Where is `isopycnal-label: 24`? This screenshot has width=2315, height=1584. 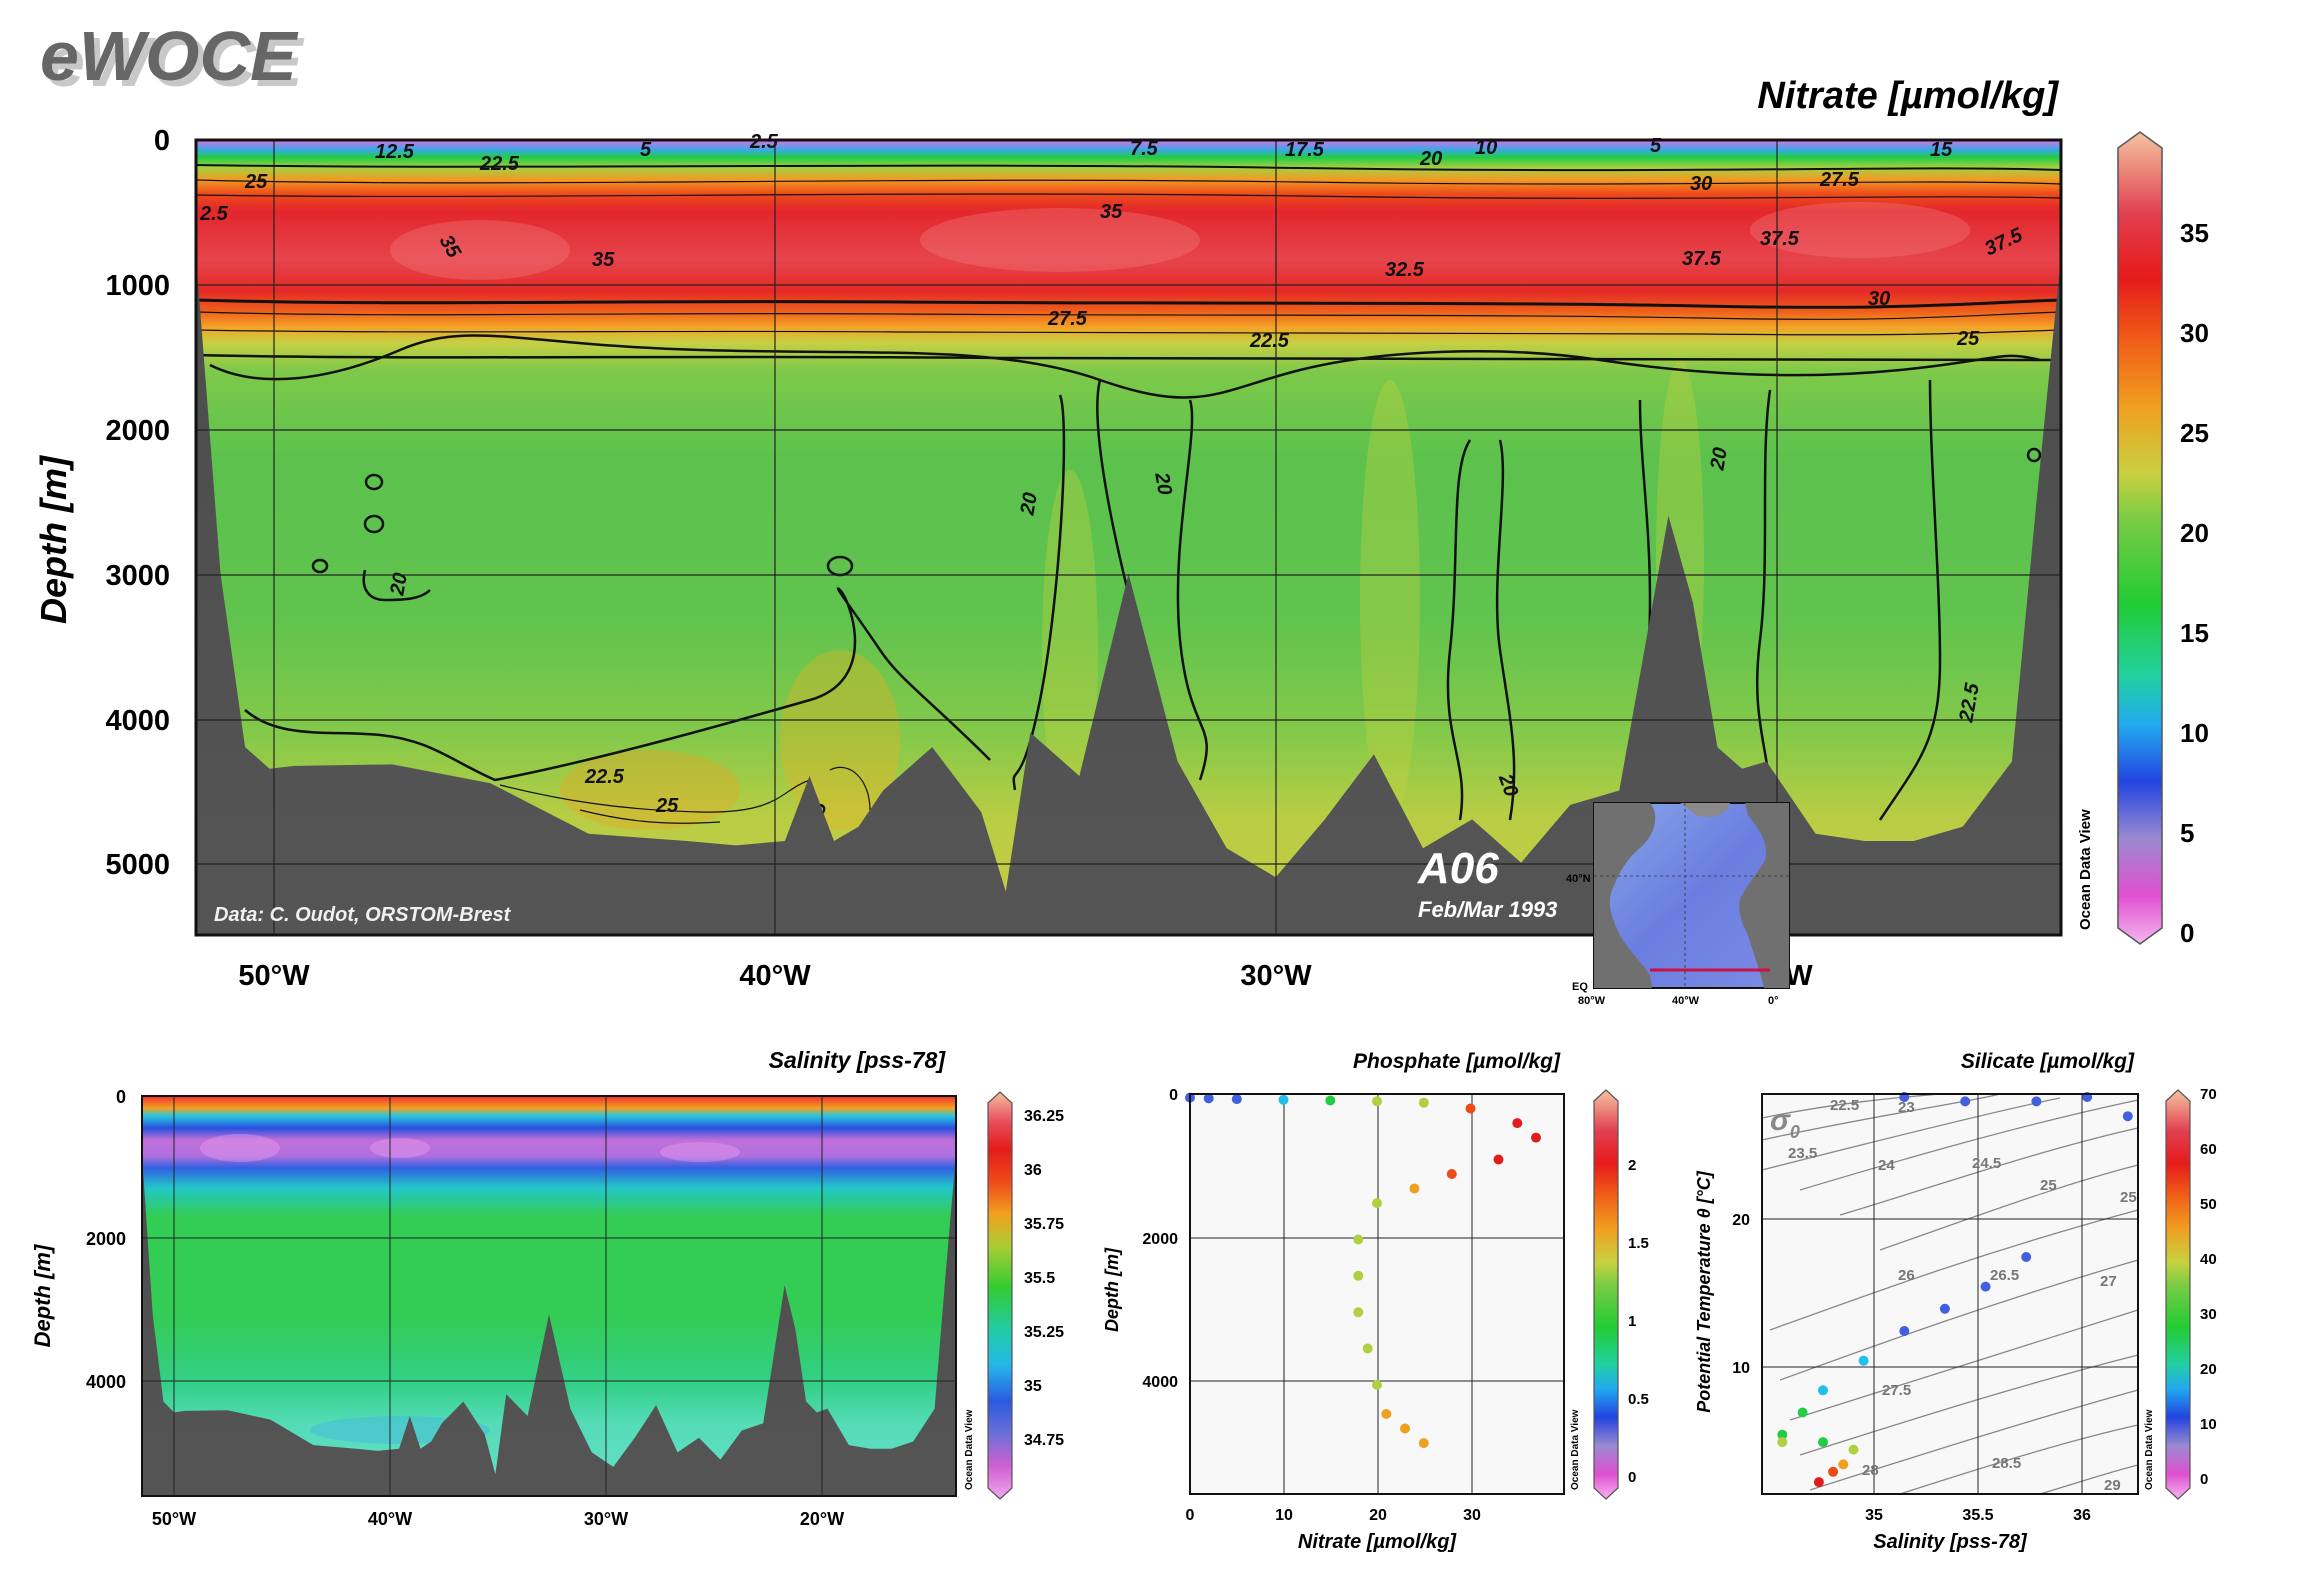
isopycnal-label: 24 is located at coordinates (1886, 1165).